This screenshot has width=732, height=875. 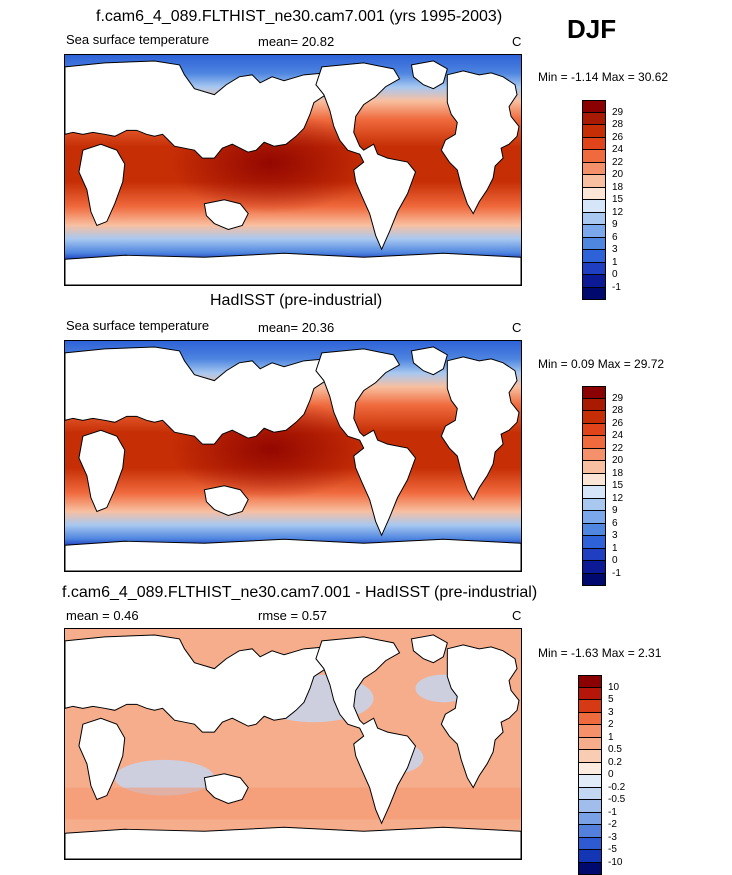 I want to click on min-max-label: Min = -1.63 Max = 2.31, so click(x=599, y=653).